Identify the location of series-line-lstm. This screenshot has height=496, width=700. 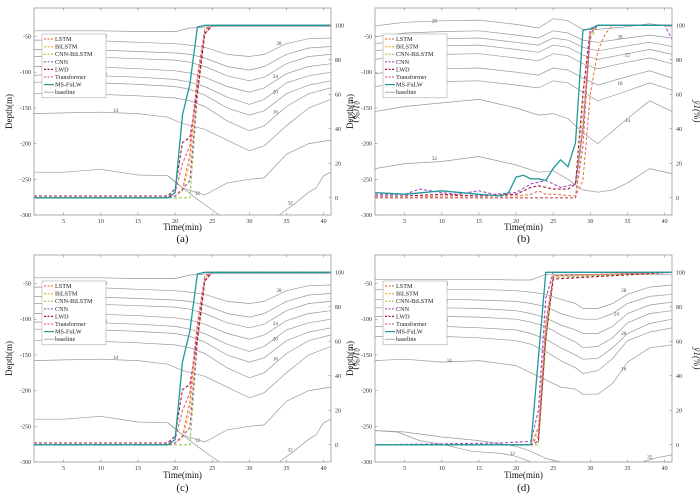
(523, 111).